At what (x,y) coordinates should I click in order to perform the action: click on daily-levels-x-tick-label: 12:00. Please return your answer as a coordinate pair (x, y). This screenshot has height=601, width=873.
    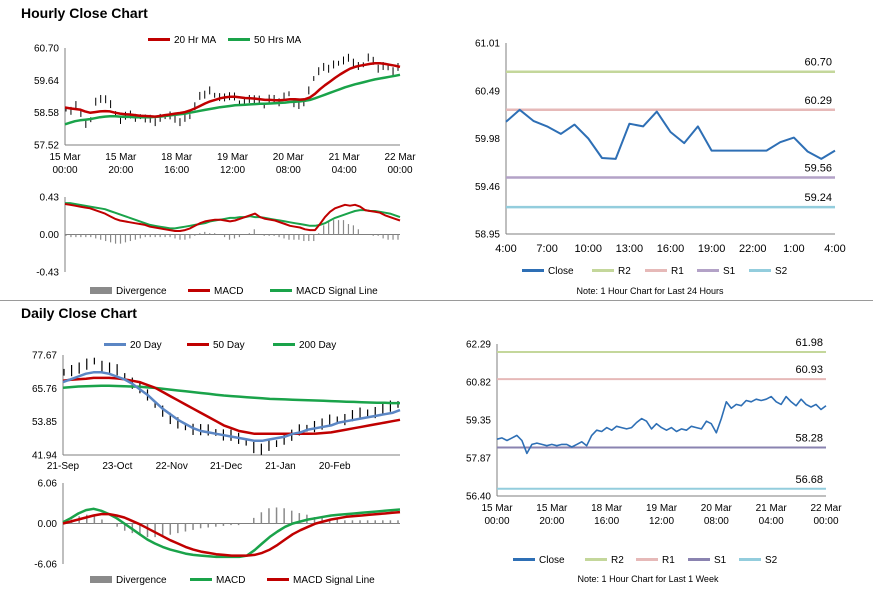
    Looking at the image, I should click on (661, 521).